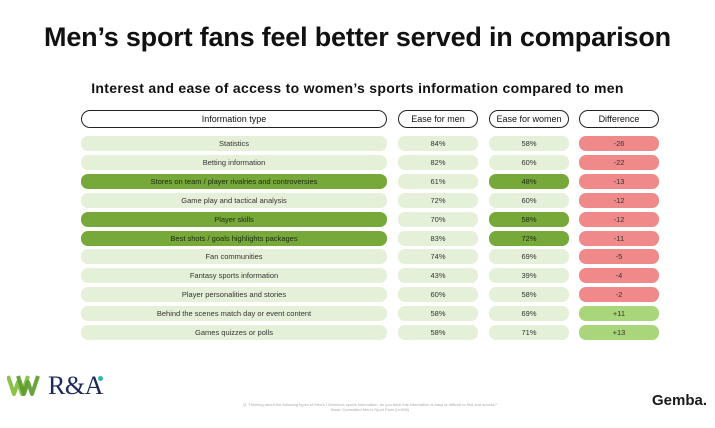 The width and height of the screenshot is (715, 428). I want to click on information-type-cell: Player skills, so click(234, 219).